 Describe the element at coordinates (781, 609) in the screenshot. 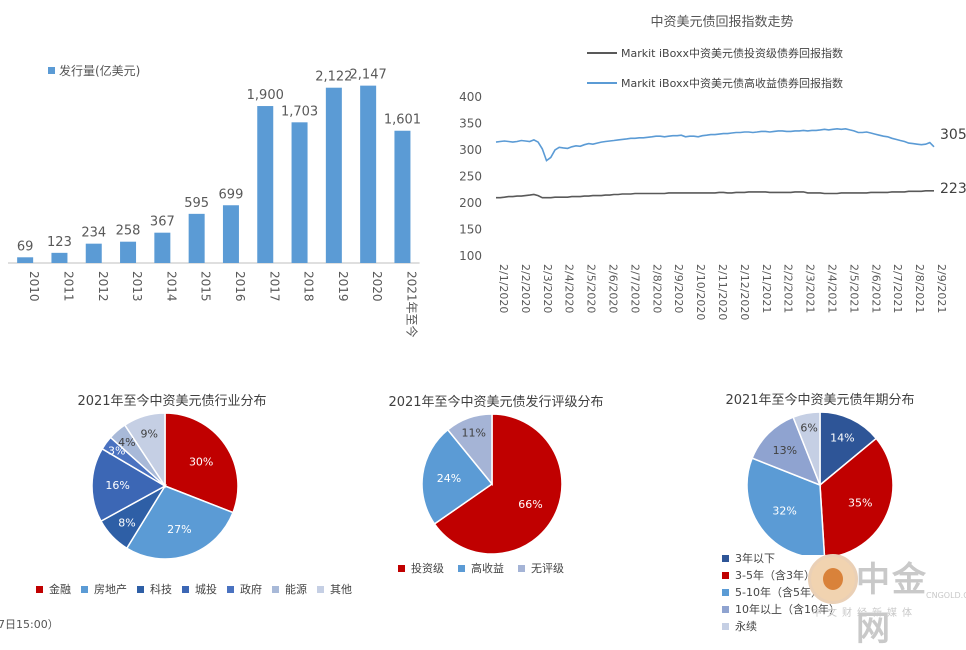

I see `legend-item: 10年以上（含10年）` at that location.